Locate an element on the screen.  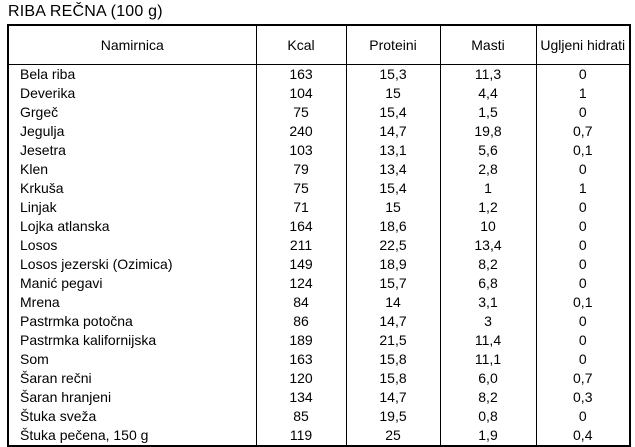
table-row: Jegulja 240 14,7 19,8 0,7 is located at coordinates (319, 131).